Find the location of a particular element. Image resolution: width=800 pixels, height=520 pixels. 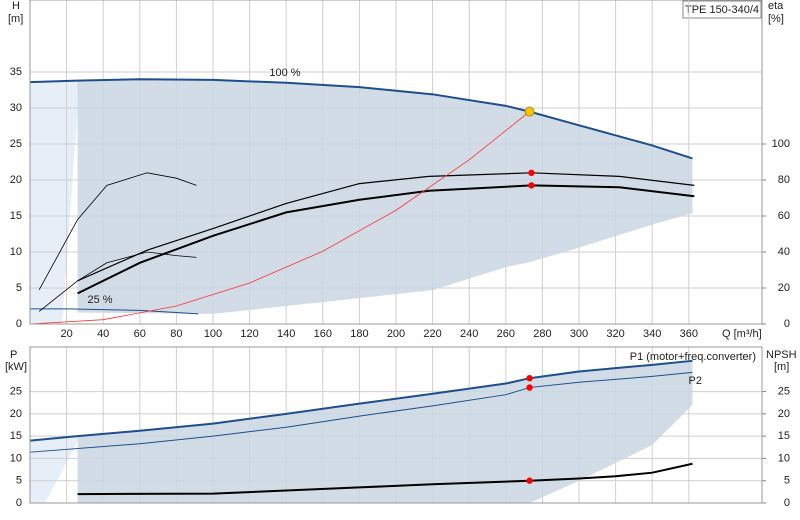

y2-tick-label: 25 is located at coordinates (784, 391).